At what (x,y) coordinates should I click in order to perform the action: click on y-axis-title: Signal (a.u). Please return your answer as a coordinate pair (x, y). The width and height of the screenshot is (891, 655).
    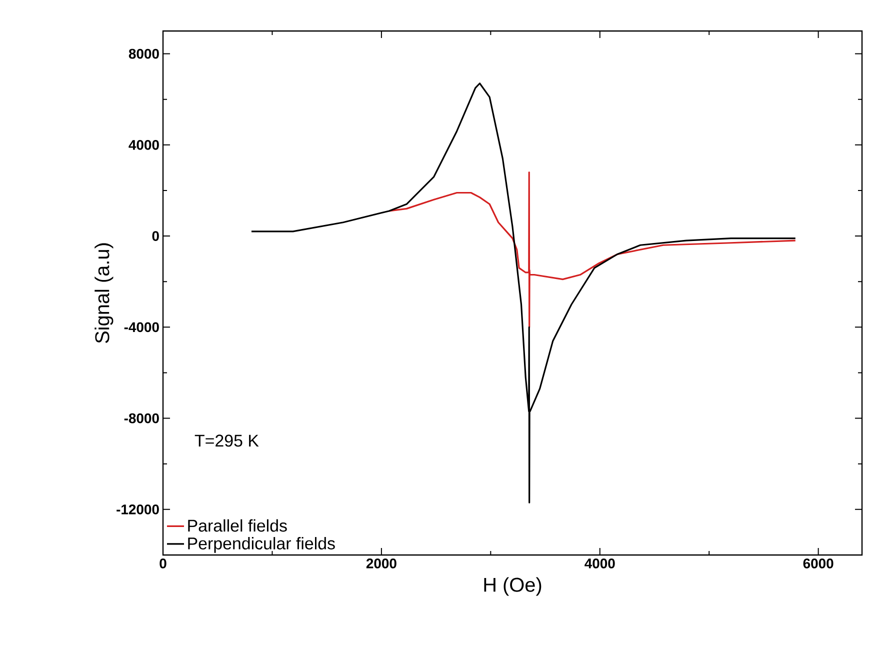
    Looking at the image, I should click on (104, 293).